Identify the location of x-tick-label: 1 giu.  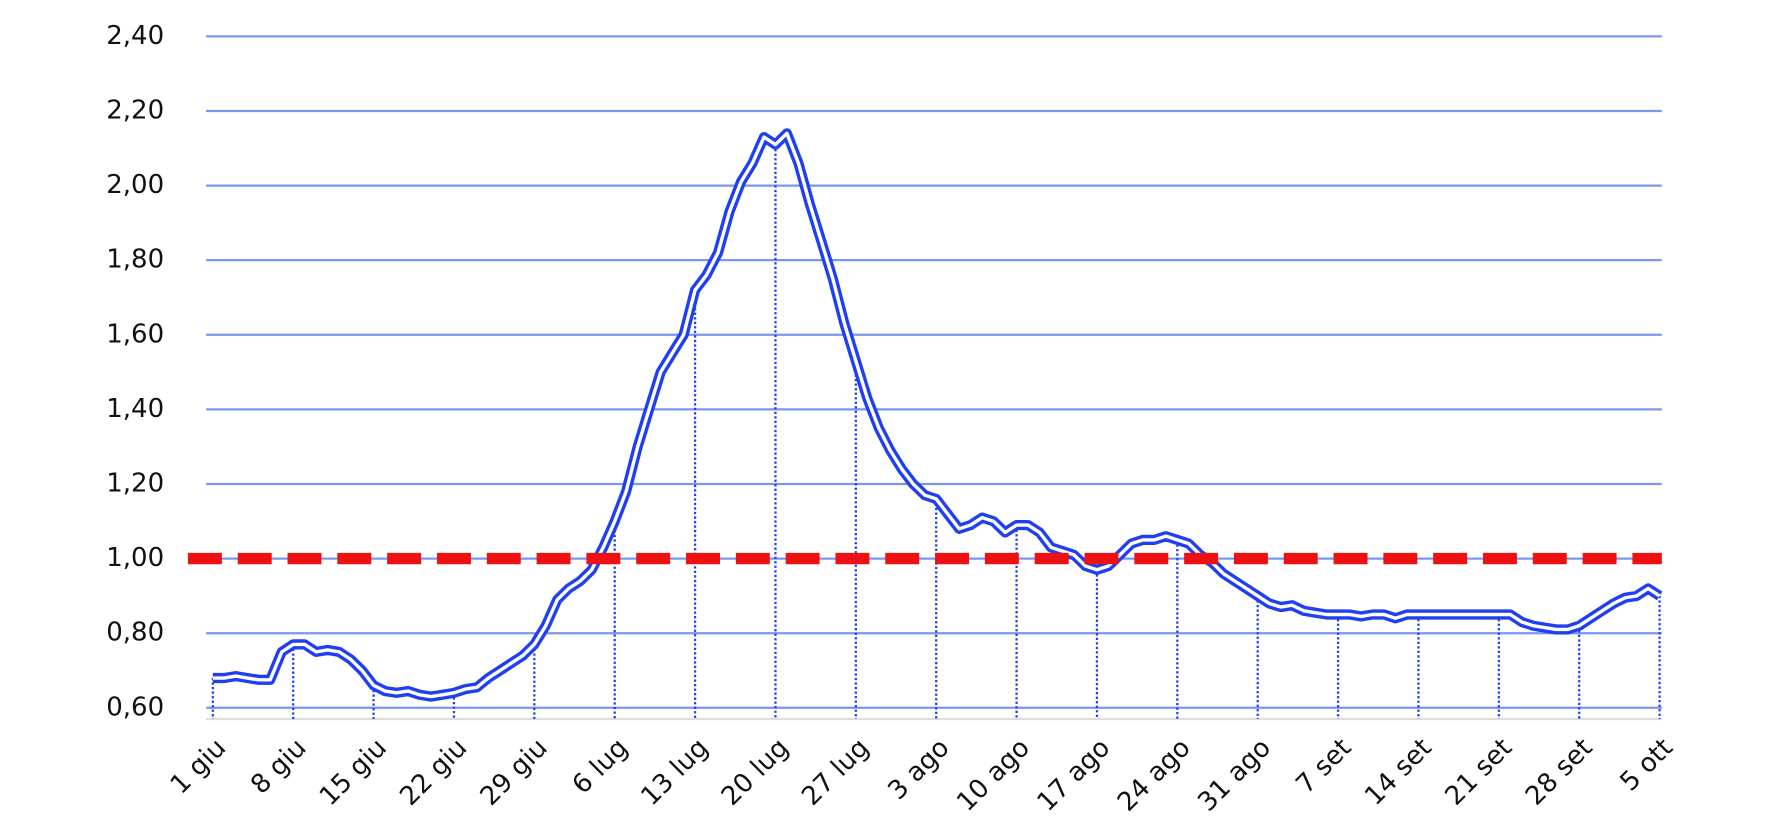
(198, 766).